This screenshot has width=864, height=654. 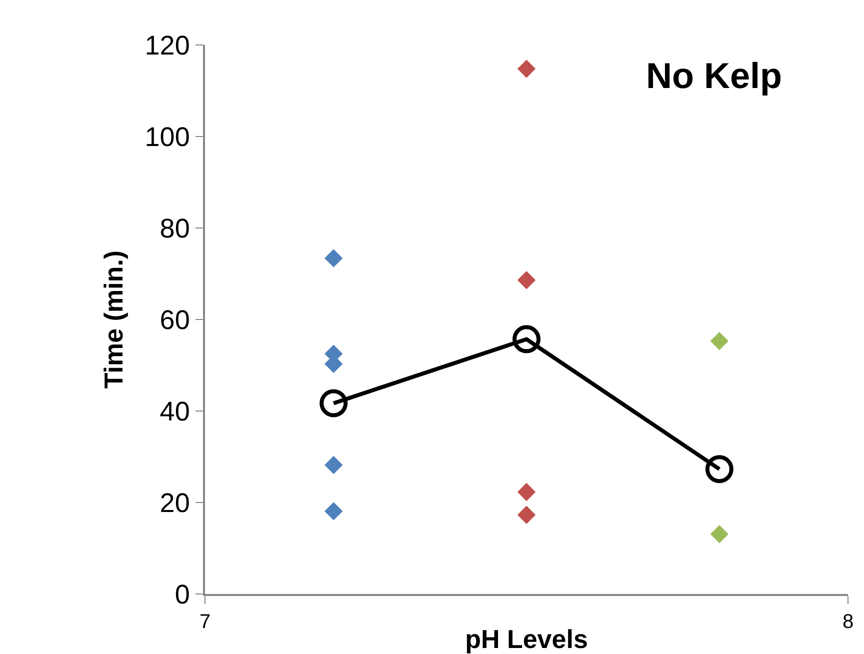 What do you see at coordinates (167, 45) in the screenshot?
I see `y-tick-label: 120` at bounding box center [167, 45].